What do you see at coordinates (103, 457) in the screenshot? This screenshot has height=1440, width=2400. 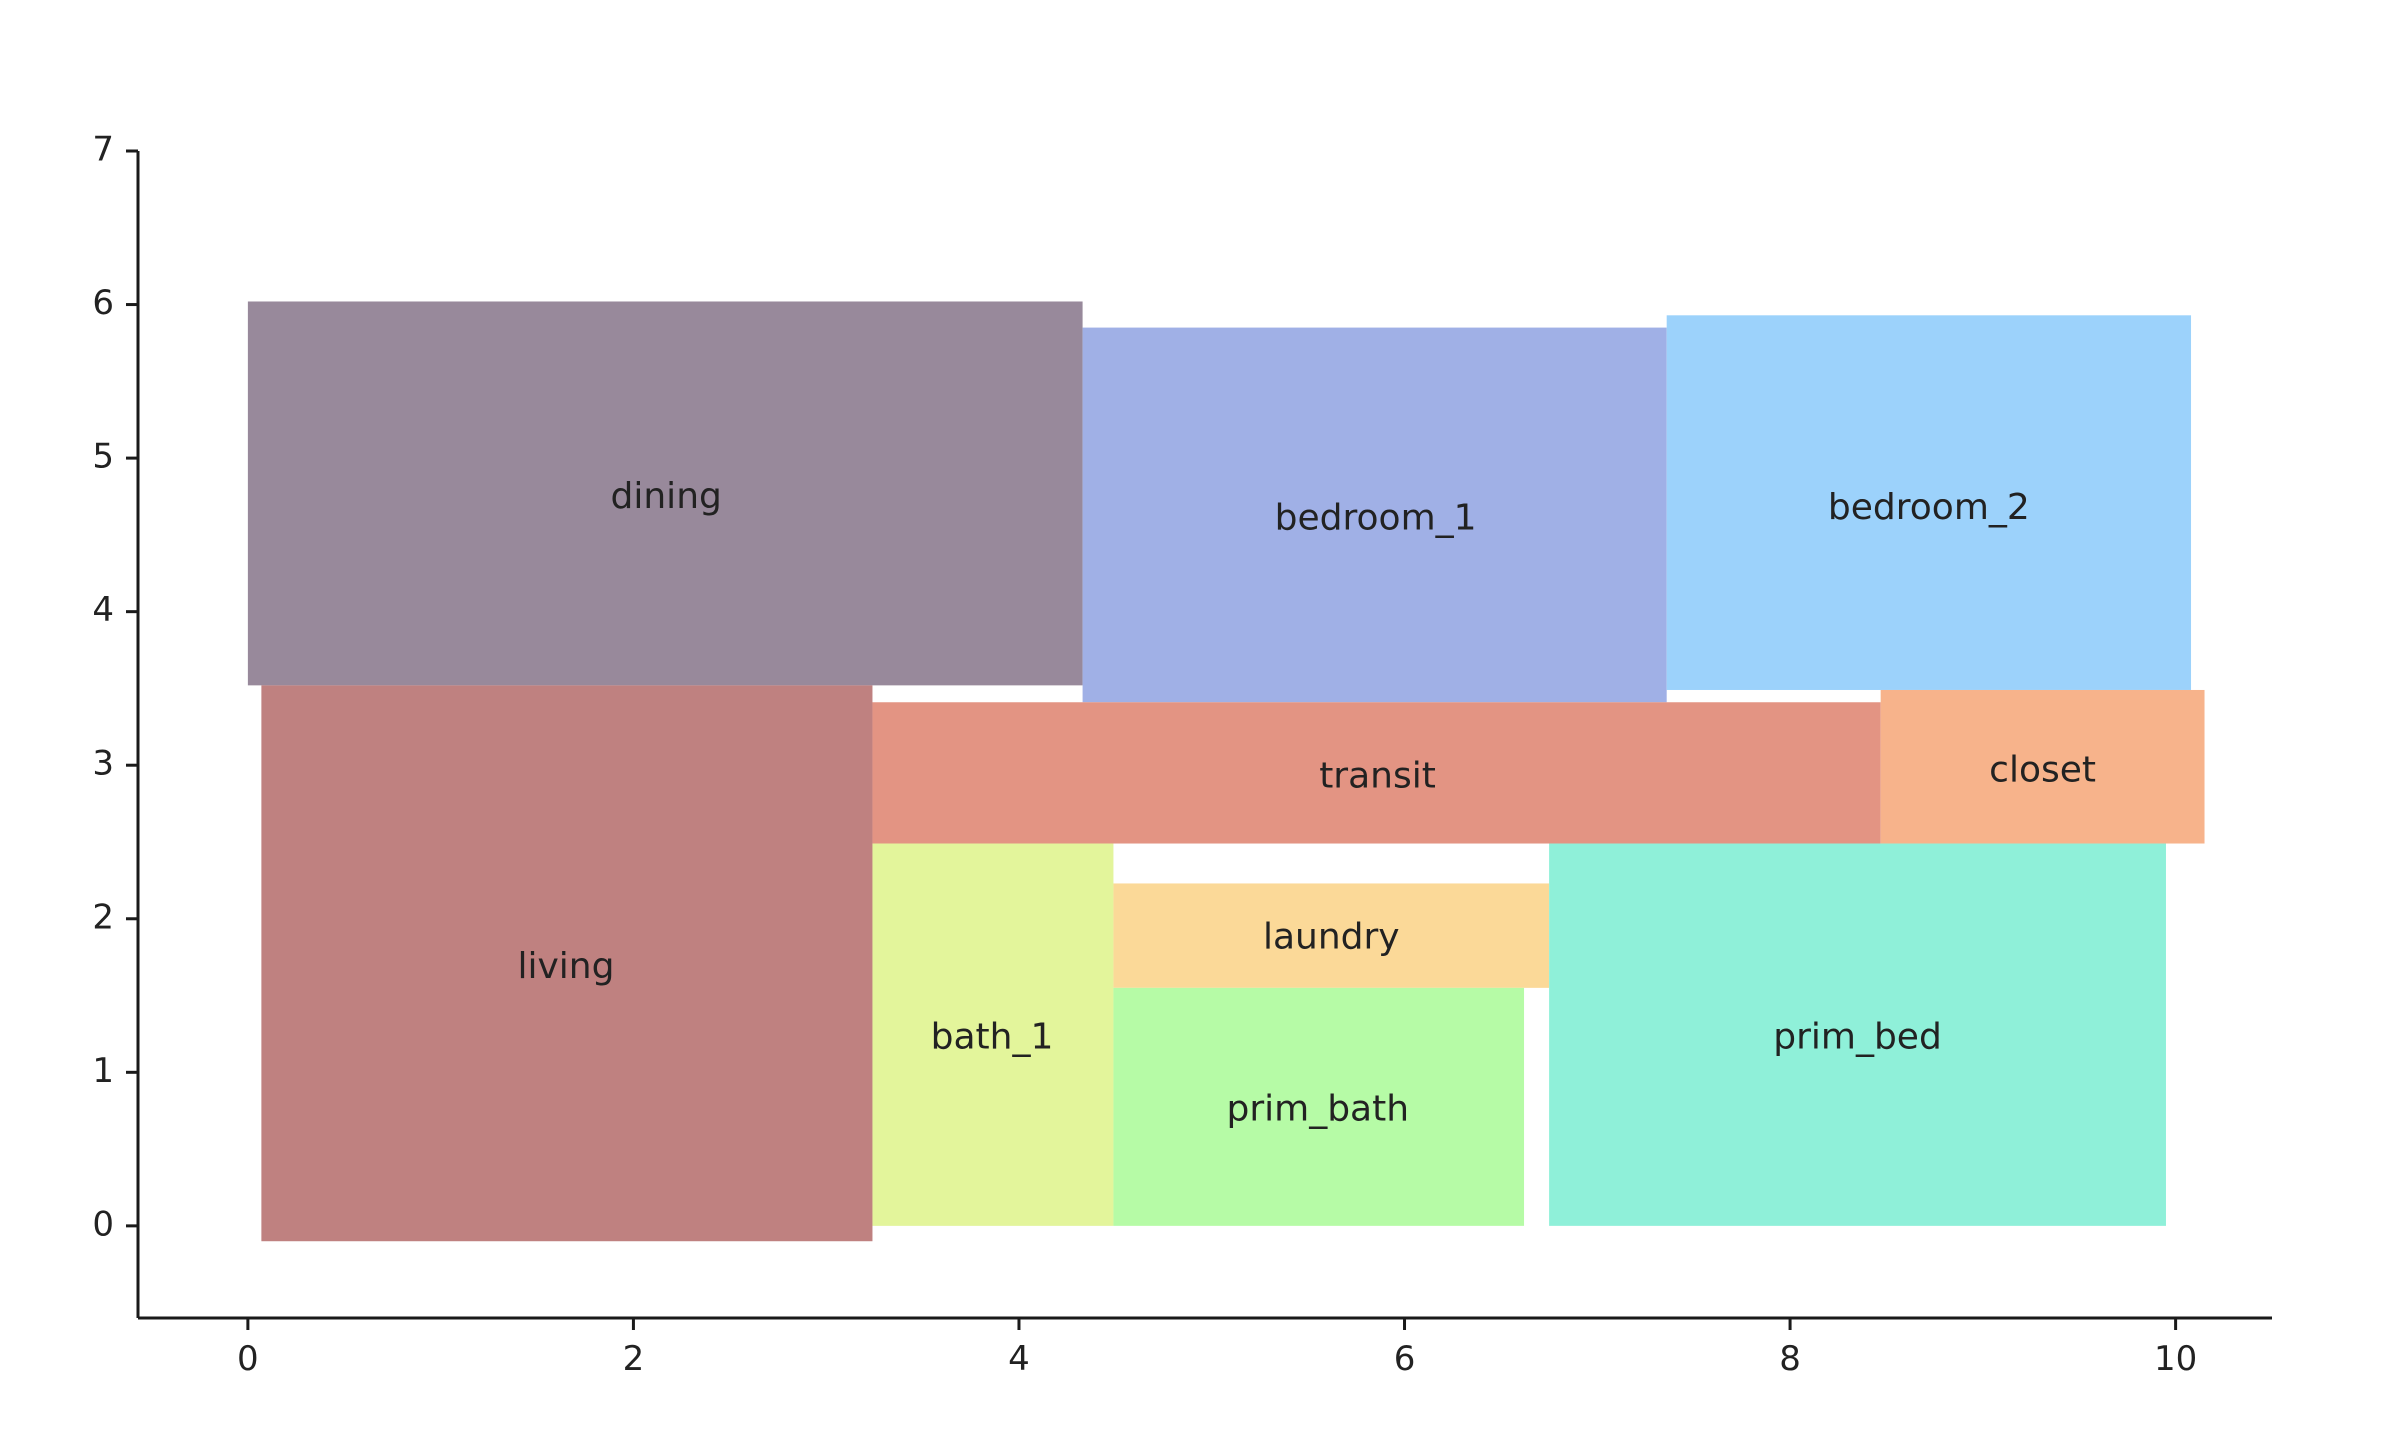 I see `y-tick-label: 5` at bounding box center [103, 457].